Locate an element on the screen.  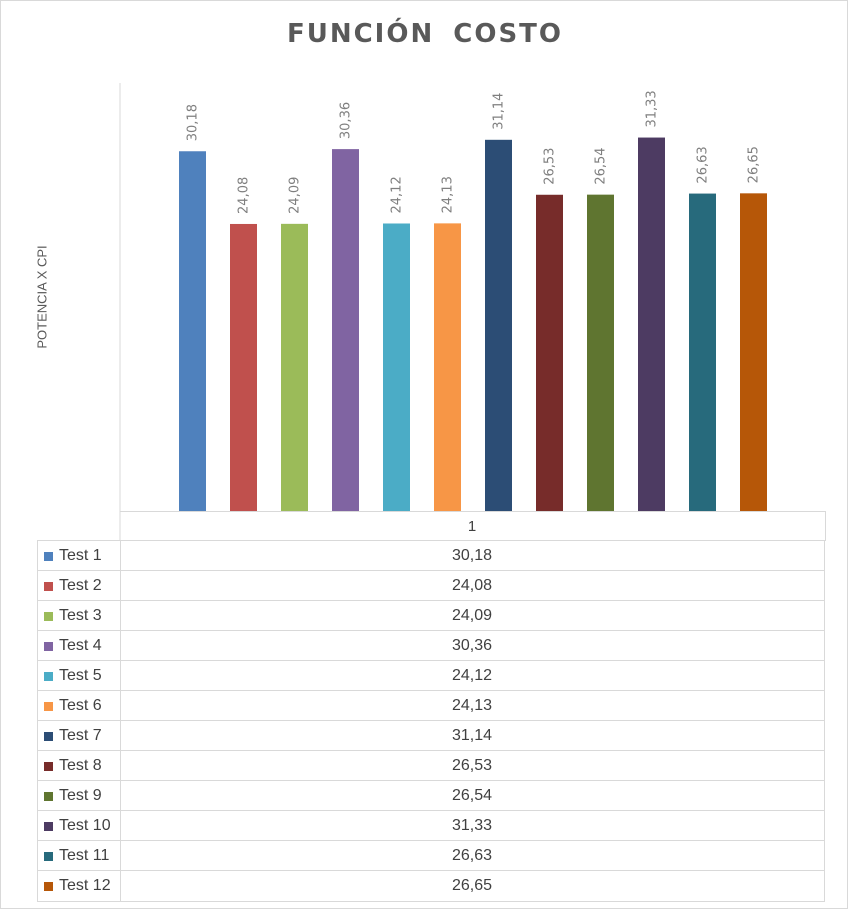
category-label: 1 is located at coordinates (472, 526).